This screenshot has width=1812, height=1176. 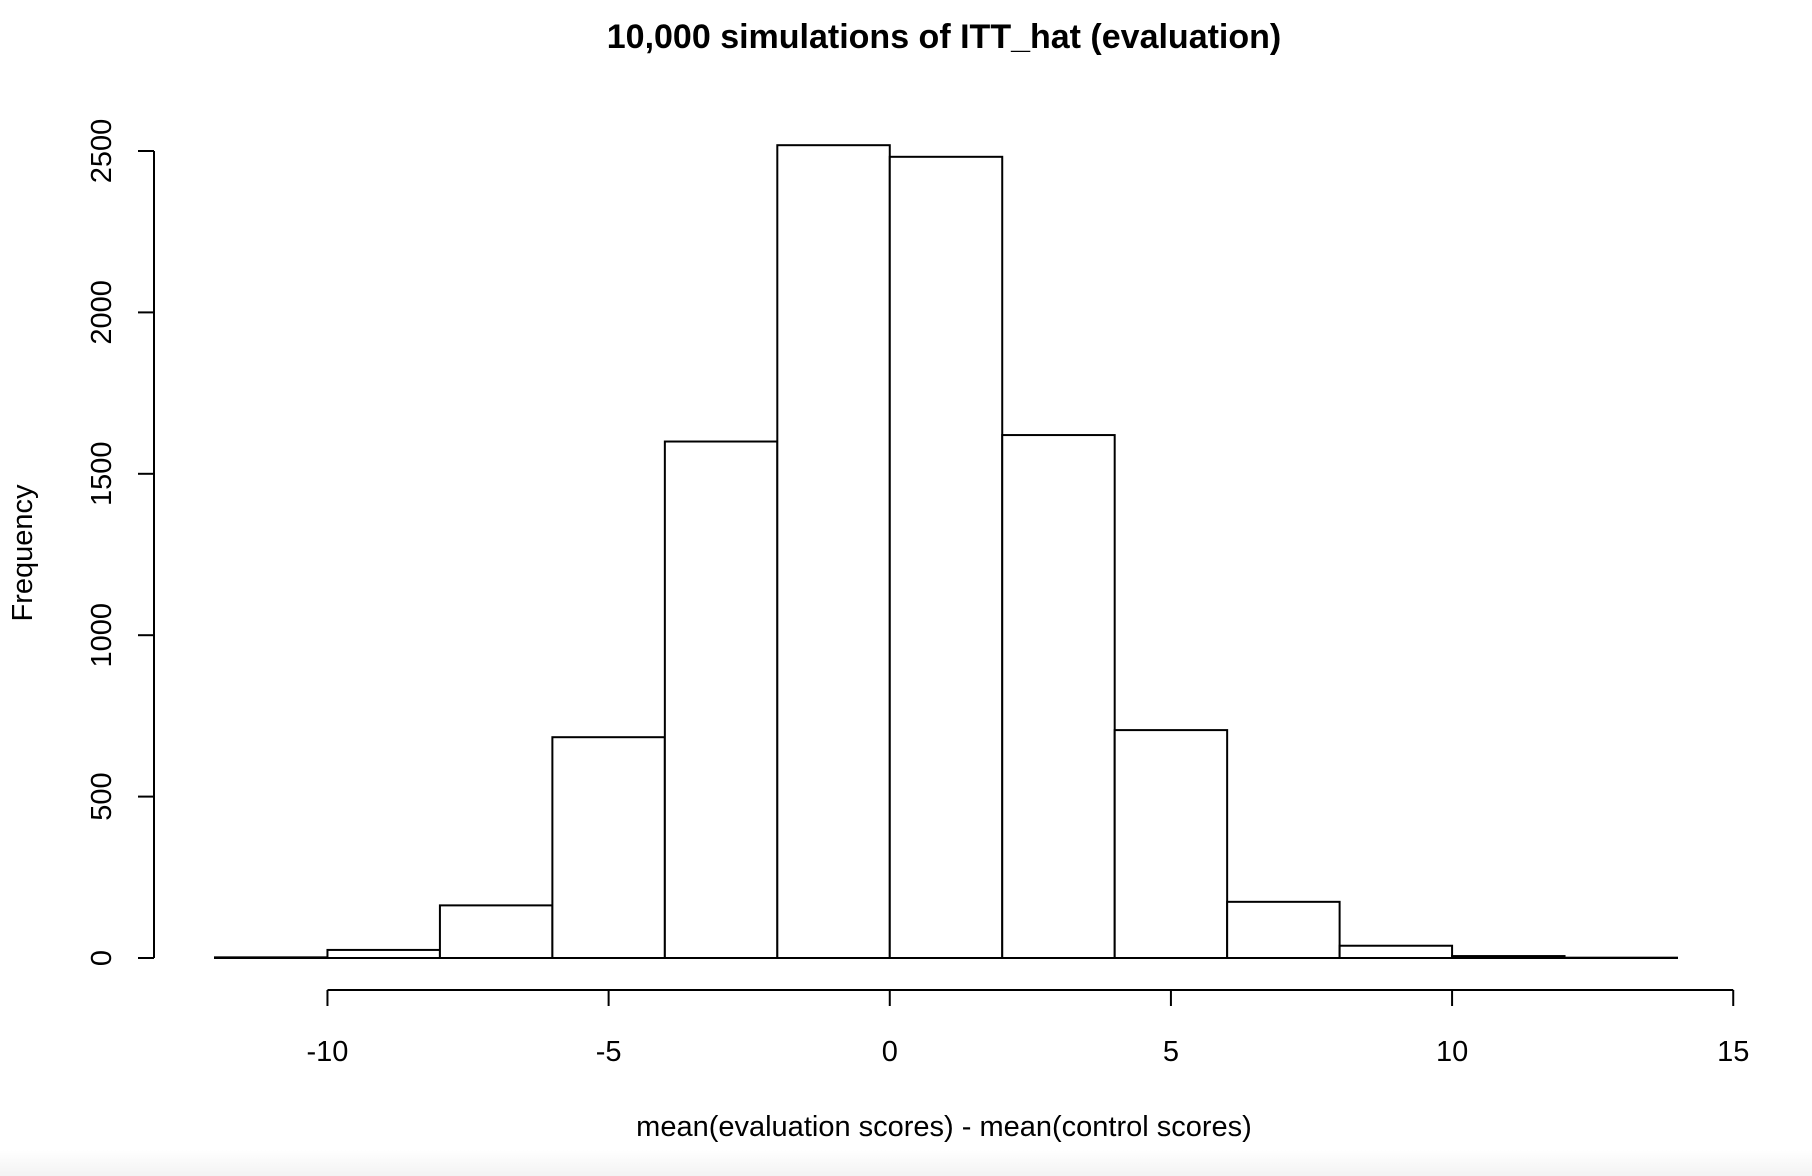 I want to click on x-tick-label: 0, so click(x=890, y=1052).